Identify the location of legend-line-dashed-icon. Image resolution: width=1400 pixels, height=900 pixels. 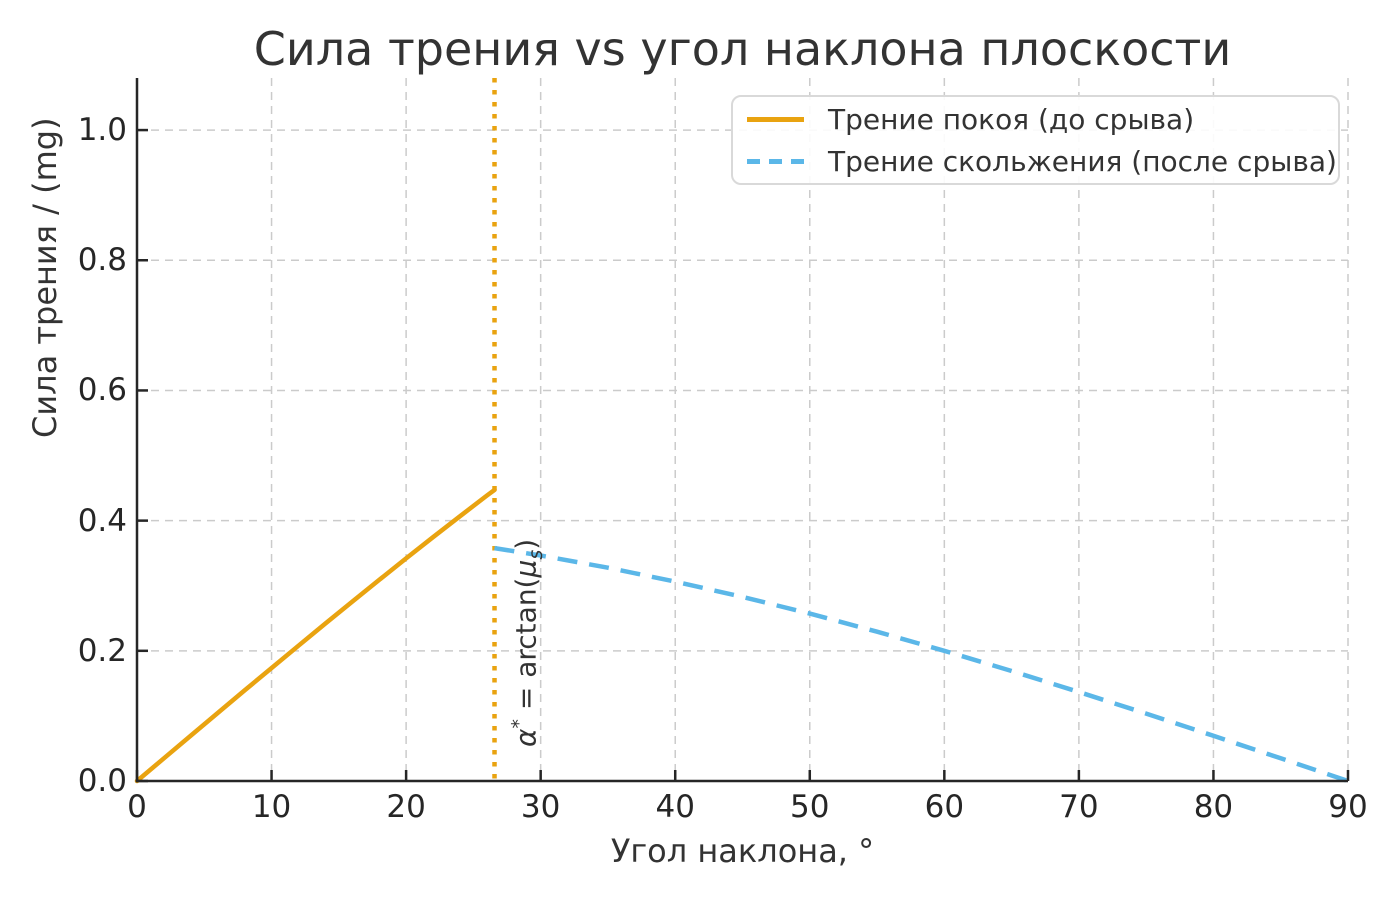
(775, 161).